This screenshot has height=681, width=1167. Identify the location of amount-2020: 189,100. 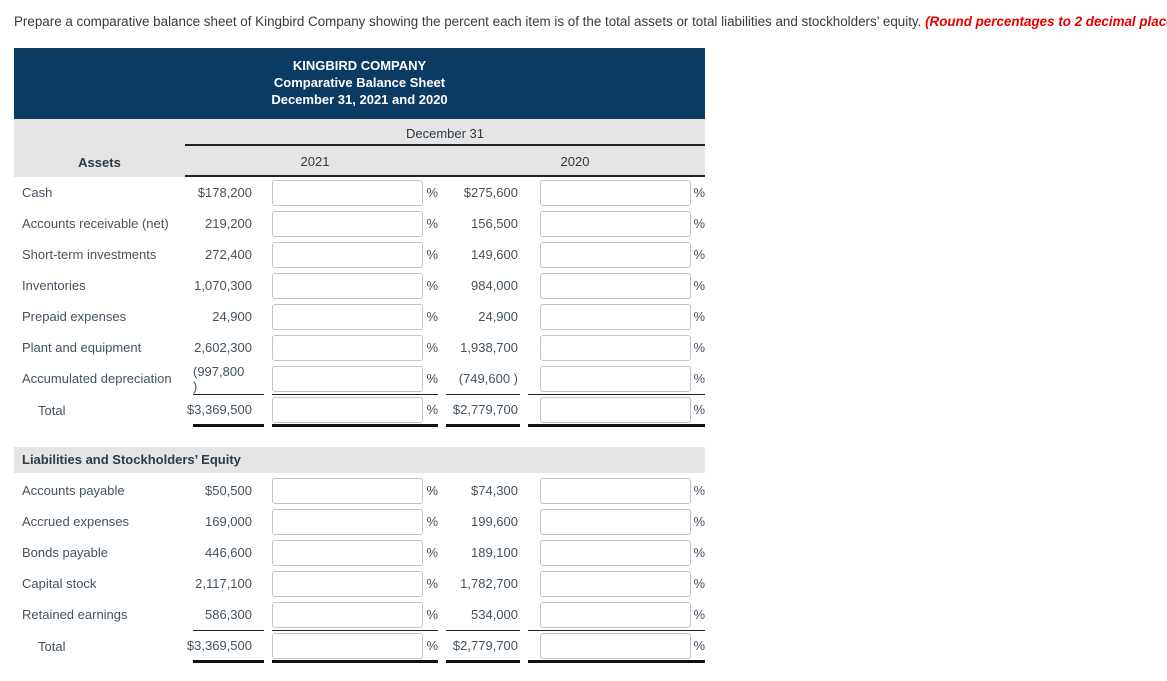
(494, 552).